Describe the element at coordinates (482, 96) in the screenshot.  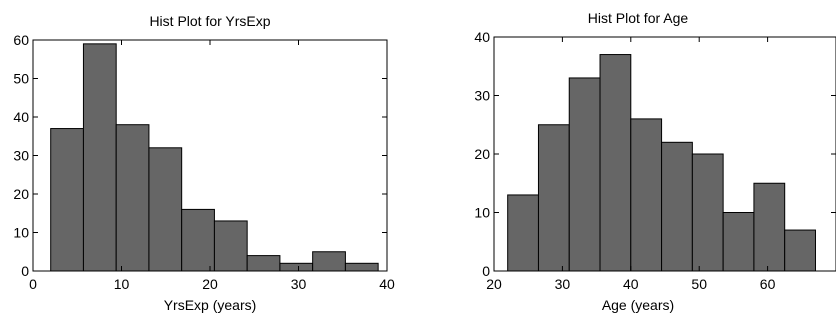
I see `chart2-y-tick-label: 30` at that location.